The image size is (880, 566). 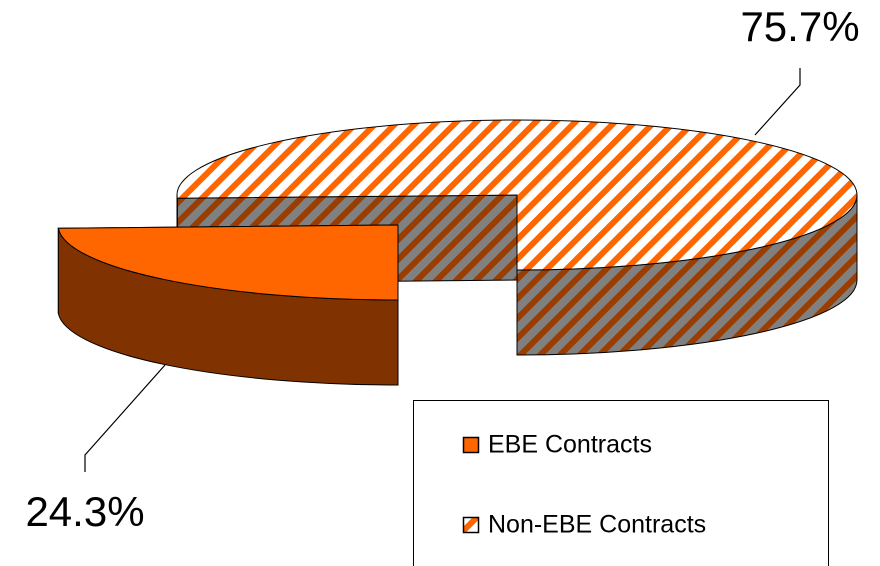 I want to click on slice-top, so click(x=228, y=262).